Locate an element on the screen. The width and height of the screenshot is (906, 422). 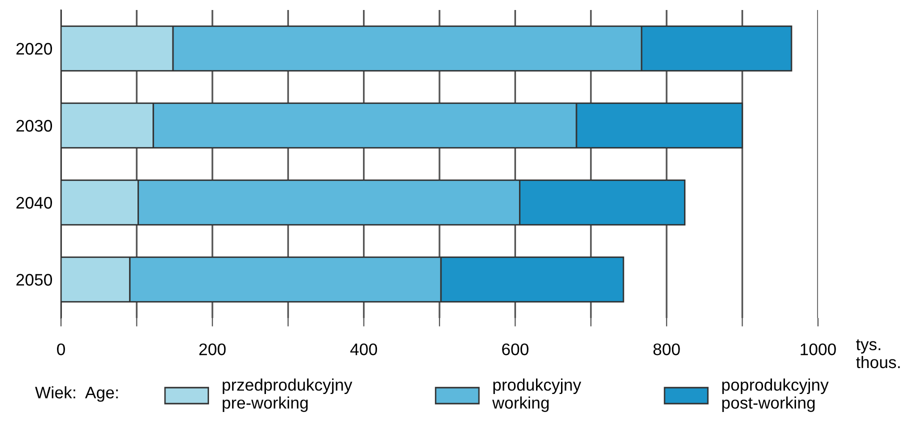
y-tick-label: 2030 is located at coordinates (34, 126).